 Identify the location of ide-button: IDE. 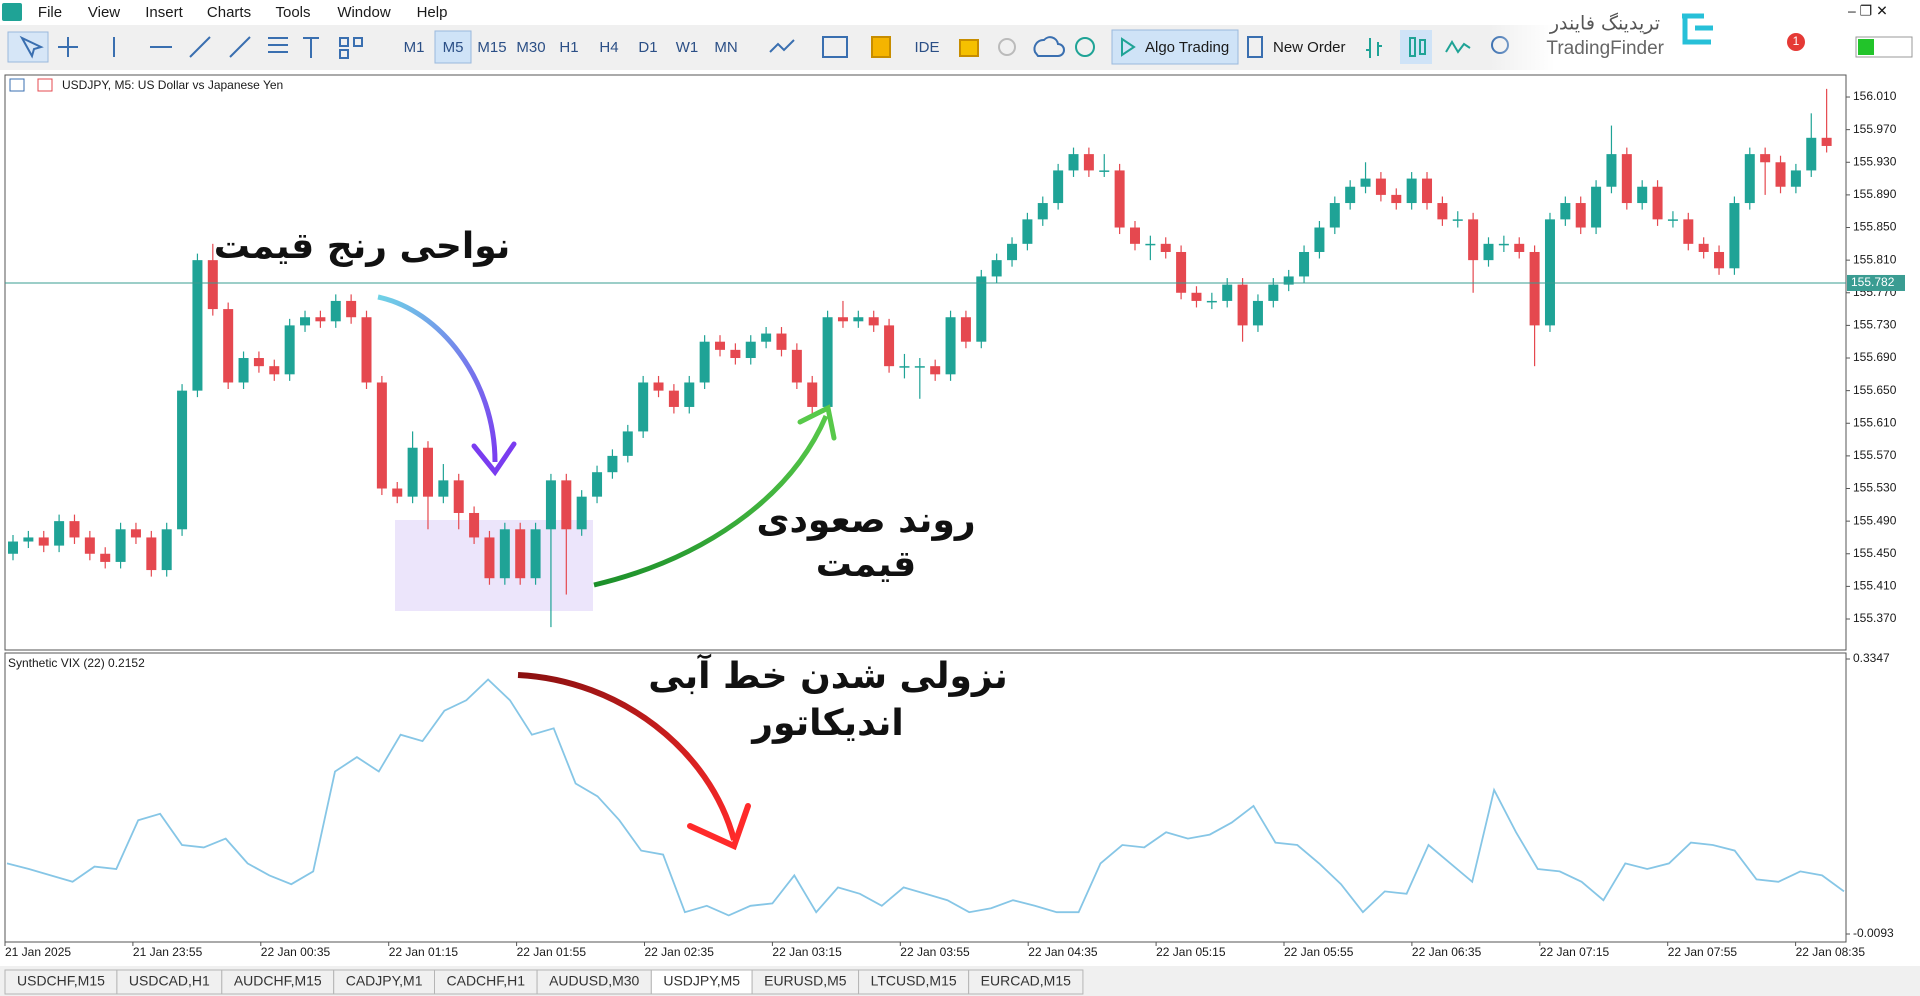
(926, 47).